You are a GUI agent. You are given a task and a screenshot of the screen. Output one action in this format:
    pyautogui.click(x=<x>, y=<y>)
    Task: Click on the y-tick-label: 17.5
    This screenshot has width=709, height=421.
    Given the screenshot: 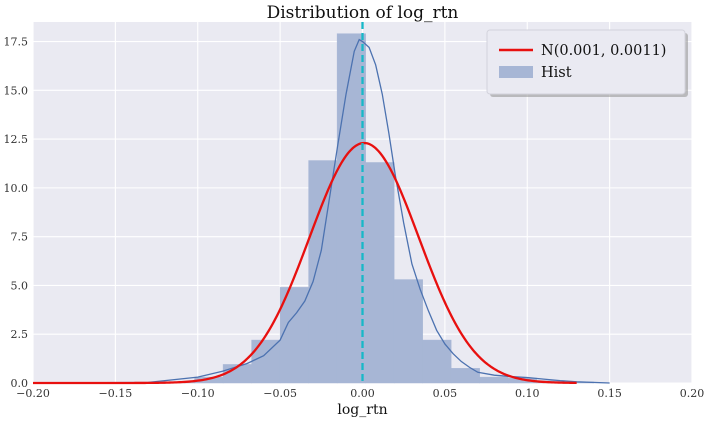 What is the action you would take?
    pyautogui.click(x=16, y=42)
    